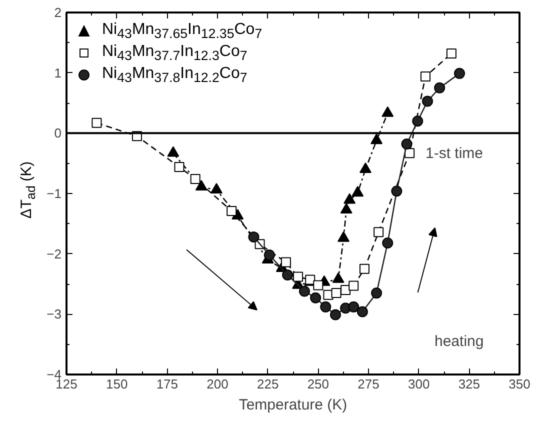  What do you see at coordinates (267, 384) in the screenshot?
I see `x-tick-label: 225` at bounding box center [267, 384].